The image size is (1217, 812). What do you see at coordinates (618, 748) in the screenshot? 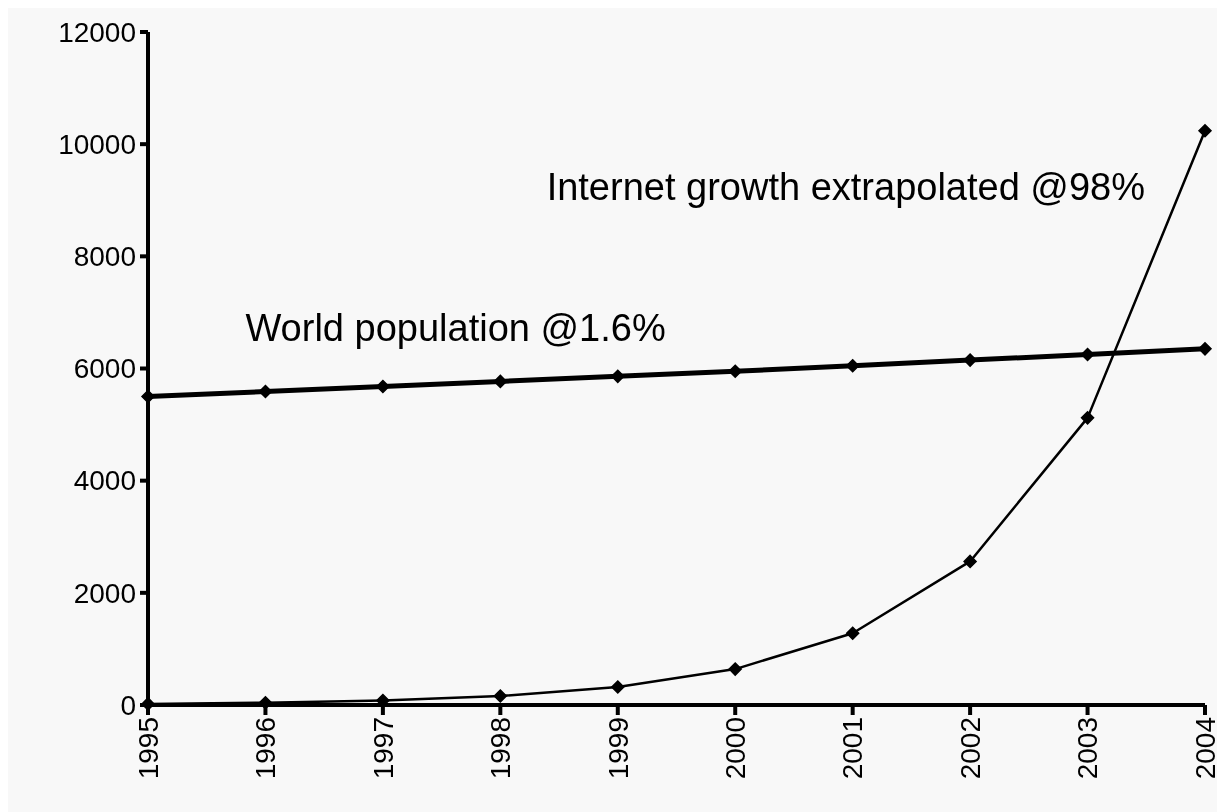
I see `x-tick-label: 1999` at bounding box center [618, 748].